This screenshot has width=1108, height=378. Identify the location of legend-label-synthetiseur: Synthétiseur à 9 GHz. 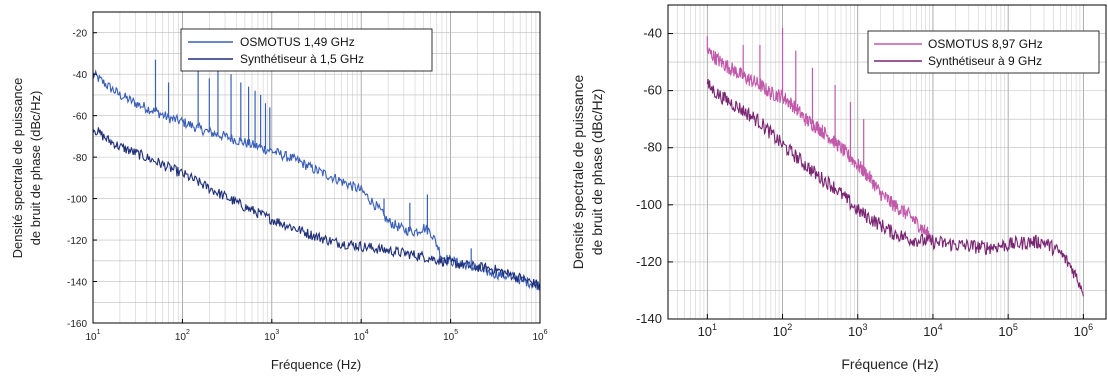
(985, 61).